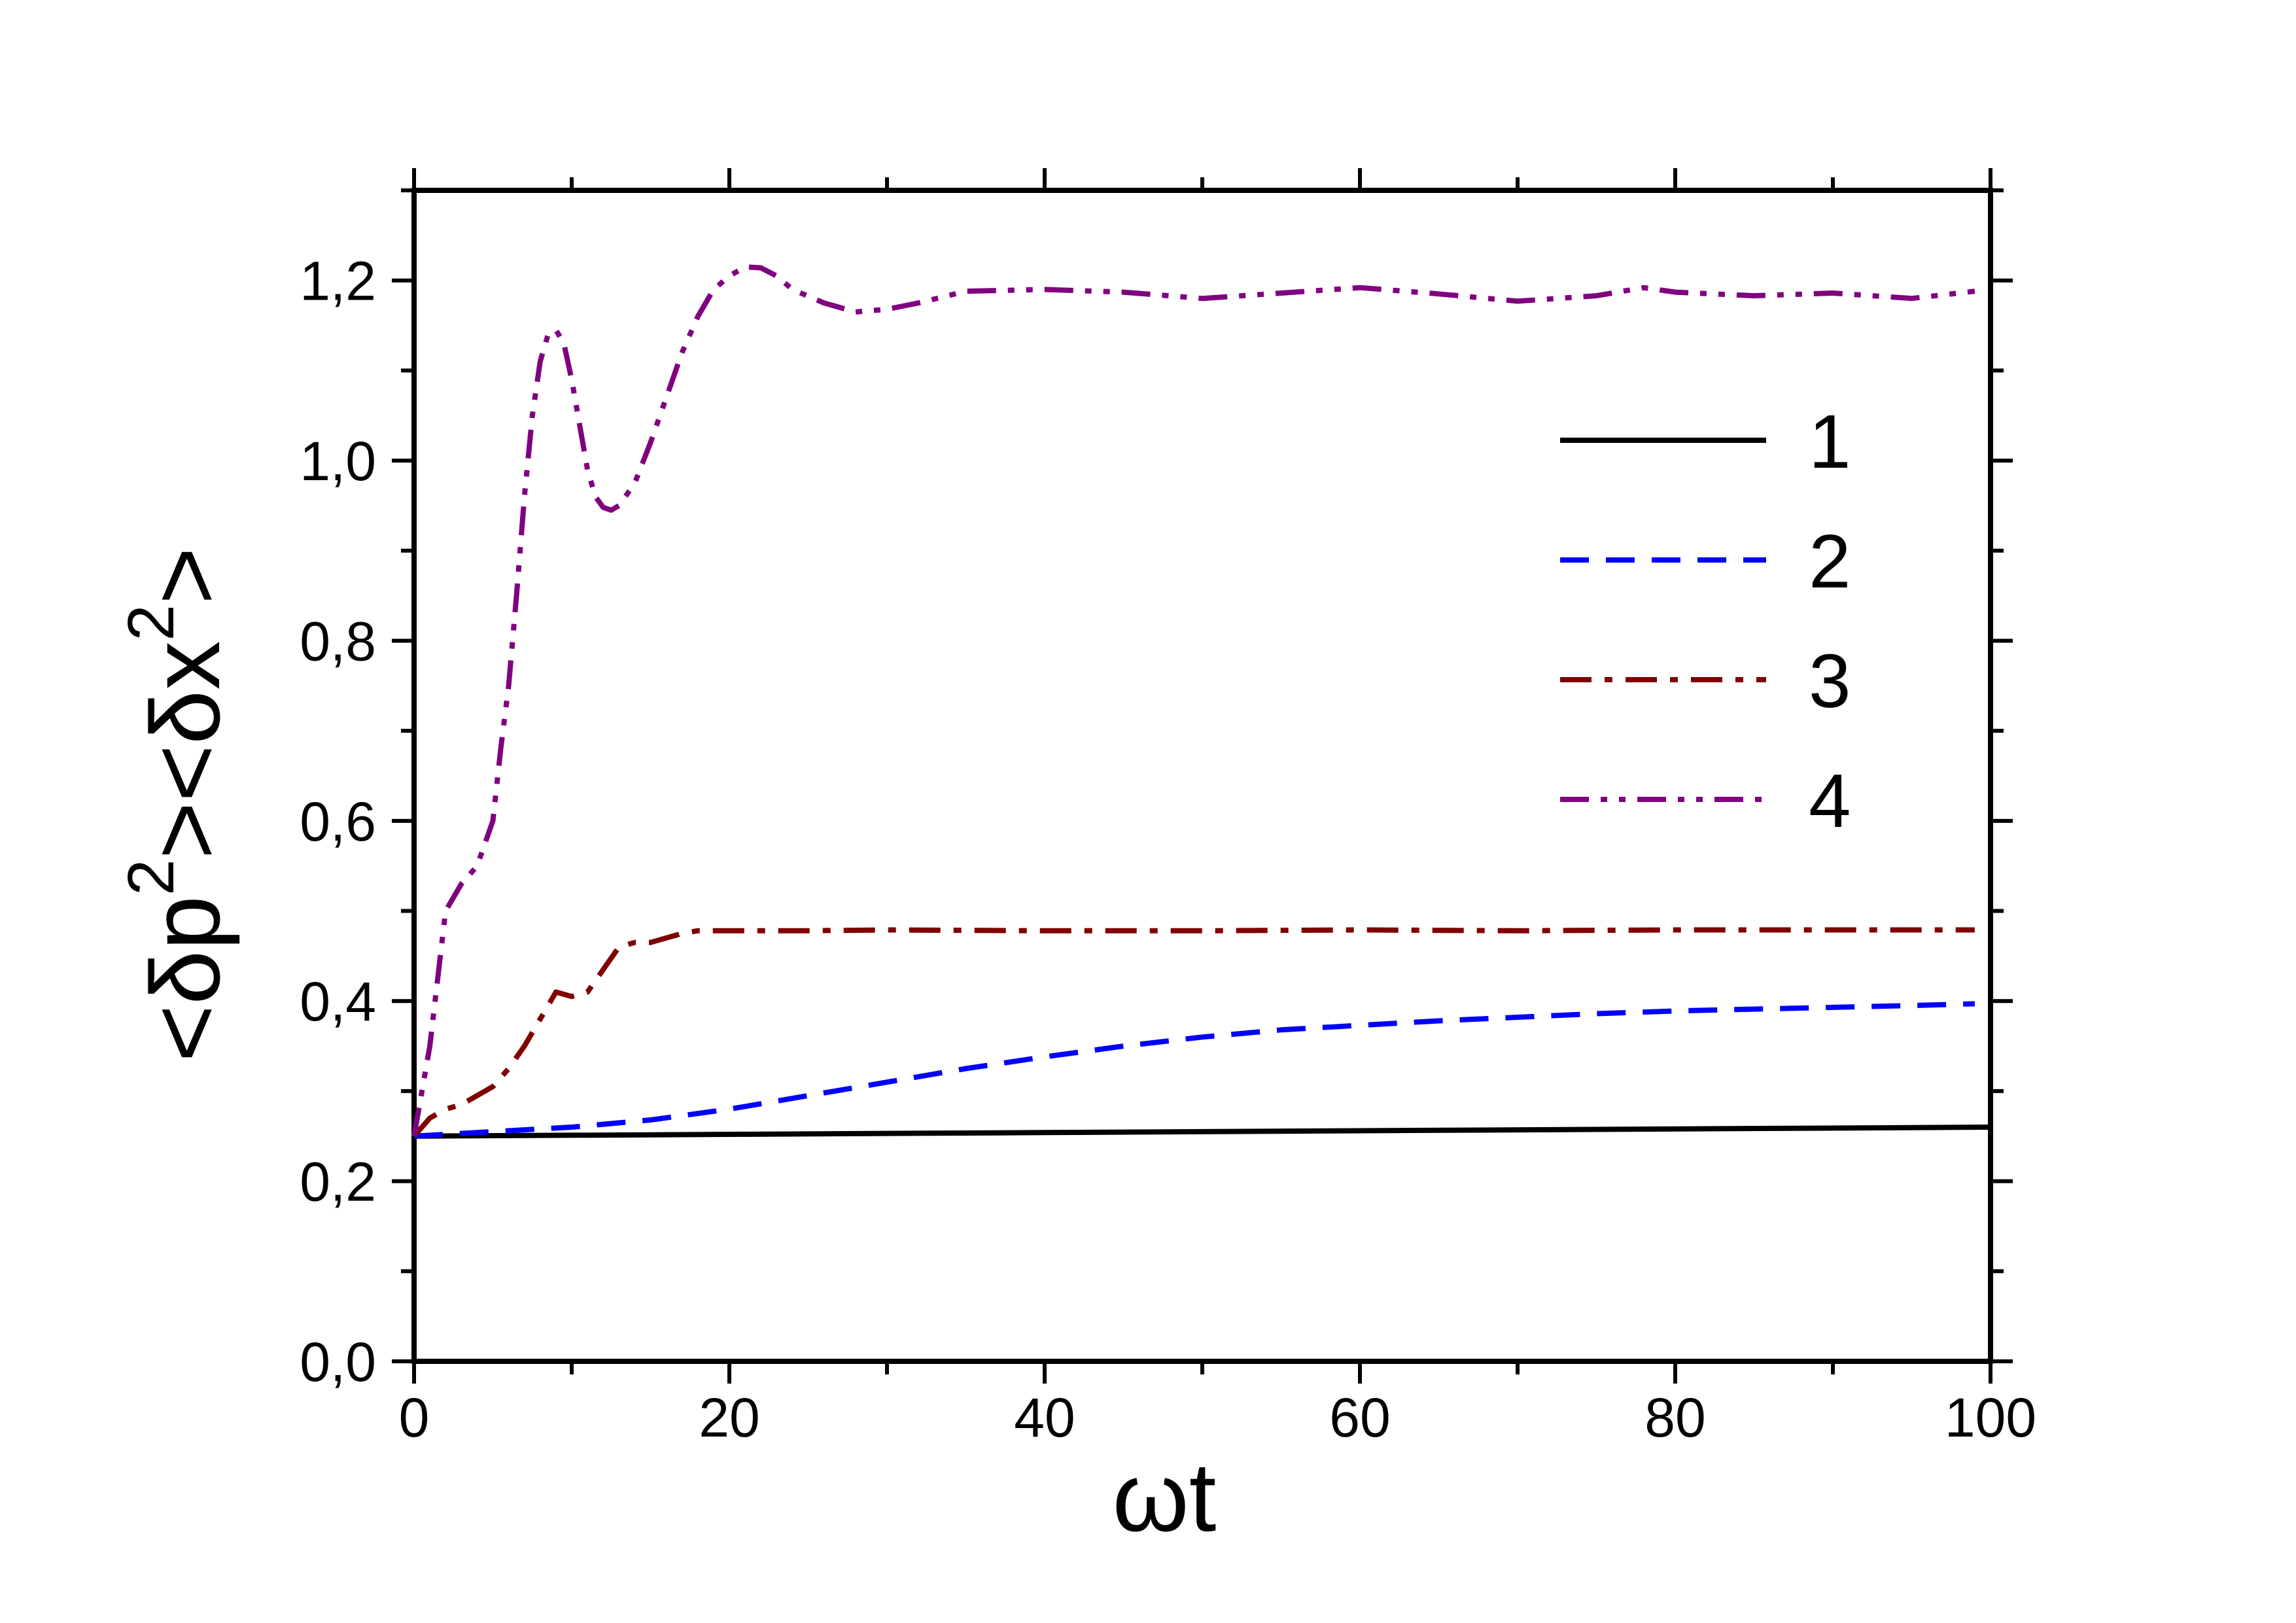  I want to click on x-tick-label: 60, so click(1359, 1417).